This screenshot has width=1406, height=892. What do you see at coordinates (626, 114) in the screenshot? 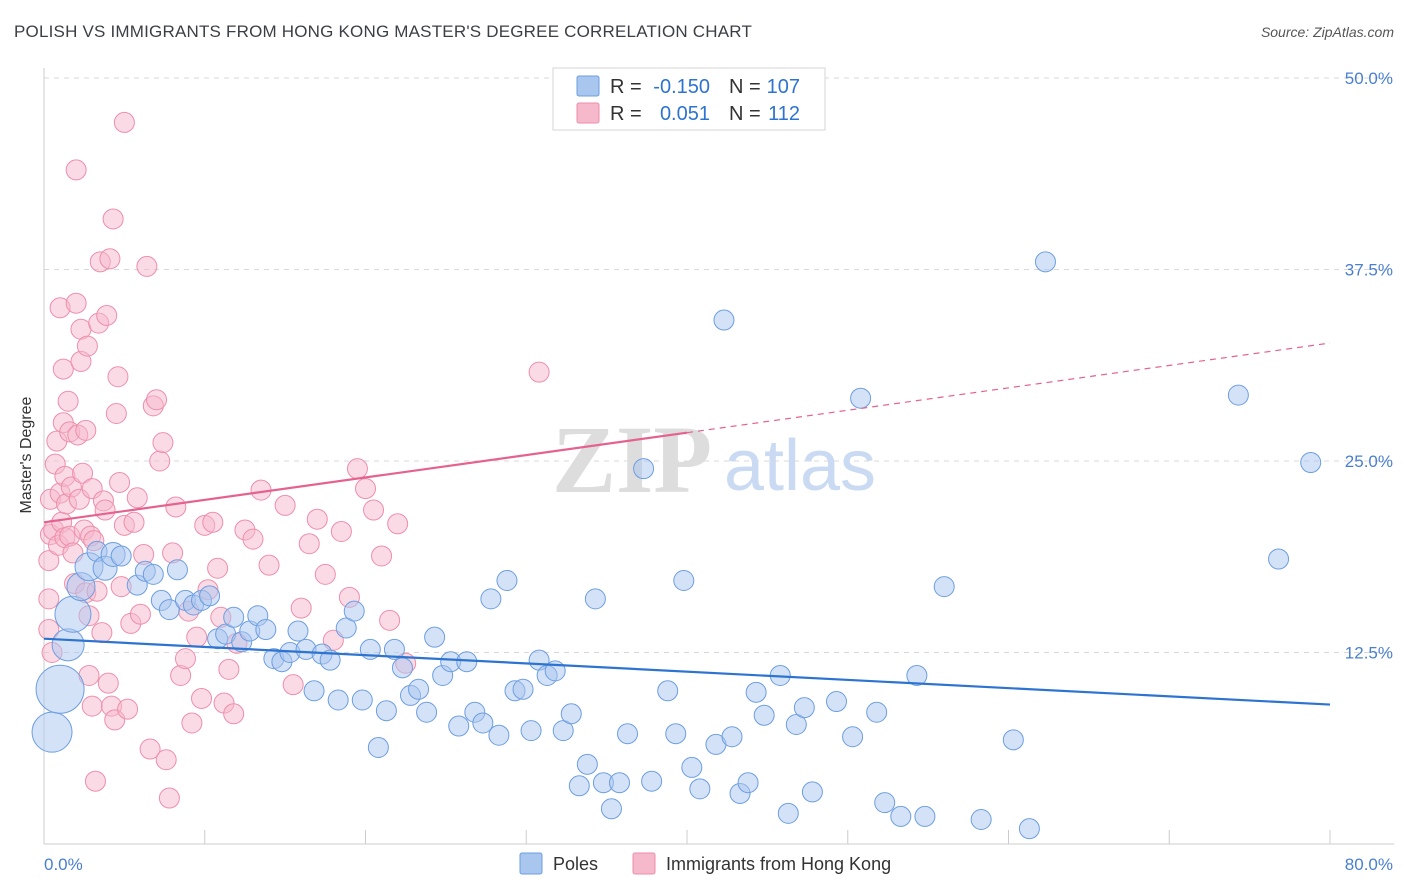
I see `legend-top-r-label-2: R =` at bounding box center [626, 114].